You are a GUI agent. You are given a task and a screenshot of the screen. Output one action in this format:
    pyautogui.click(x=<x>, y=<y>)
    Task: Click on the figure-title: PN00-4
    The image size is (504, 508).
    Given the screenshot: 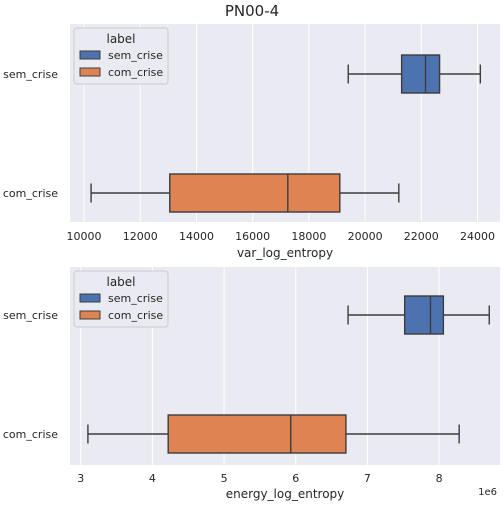 What is the action you would take?
    pyautogui.click(x=252, y=11)
    